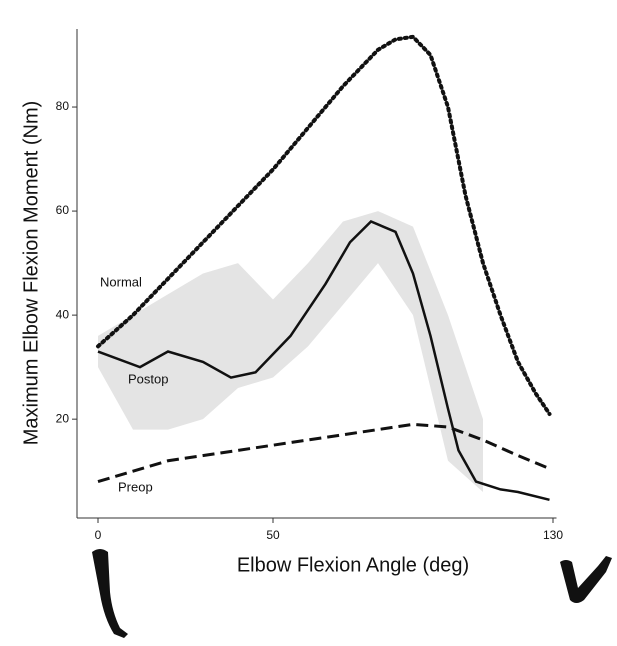 The width and height of the screenshot is (617, 646). What do you see at coordinates (63, 210) in the screenshot?
I see `y-tick-label: 60` at bounding box center [63, 210].